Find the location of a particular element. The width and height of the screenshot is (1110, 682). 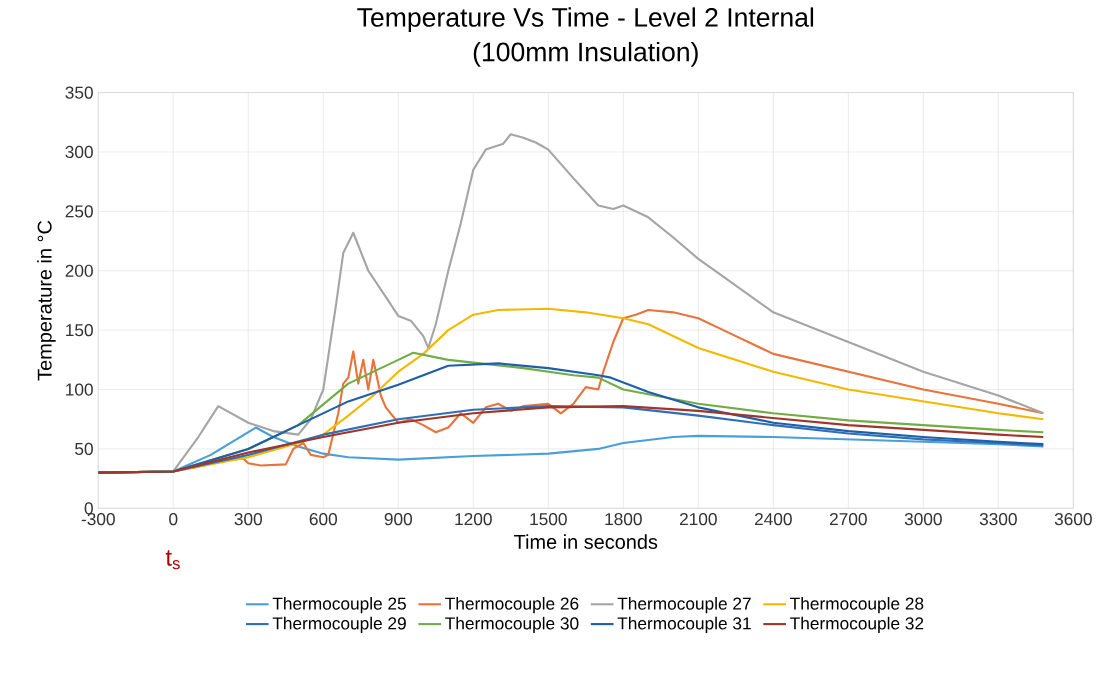

x-tick-label: 2700 is located at coordinates (848, 519).